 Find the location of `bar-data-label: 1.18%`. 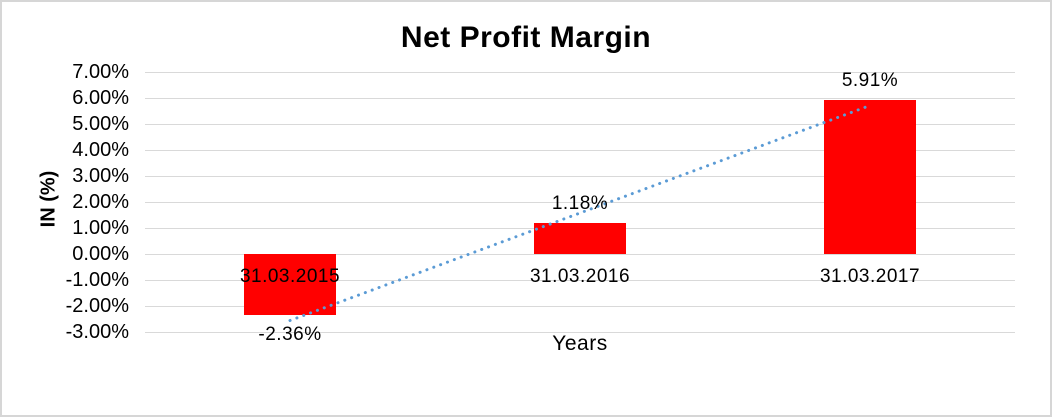

bar-data-label: 1.18% is located at coordinates (580, 204).